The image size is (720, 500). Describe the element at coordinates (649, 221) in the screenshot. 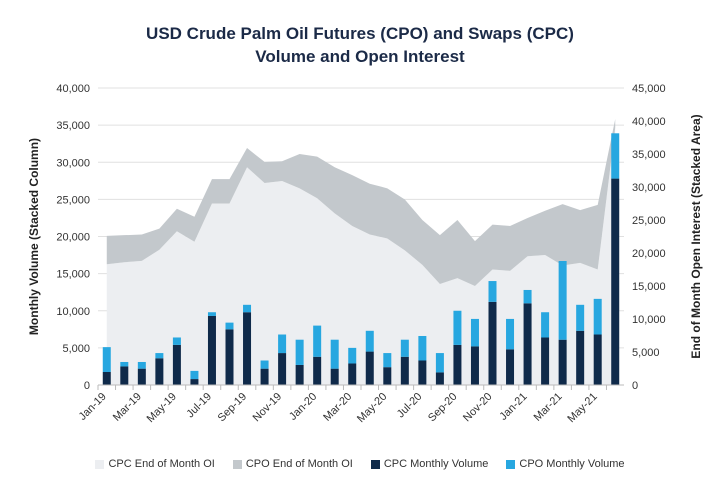

I see `y2-tick-label: 25,000` at that location.